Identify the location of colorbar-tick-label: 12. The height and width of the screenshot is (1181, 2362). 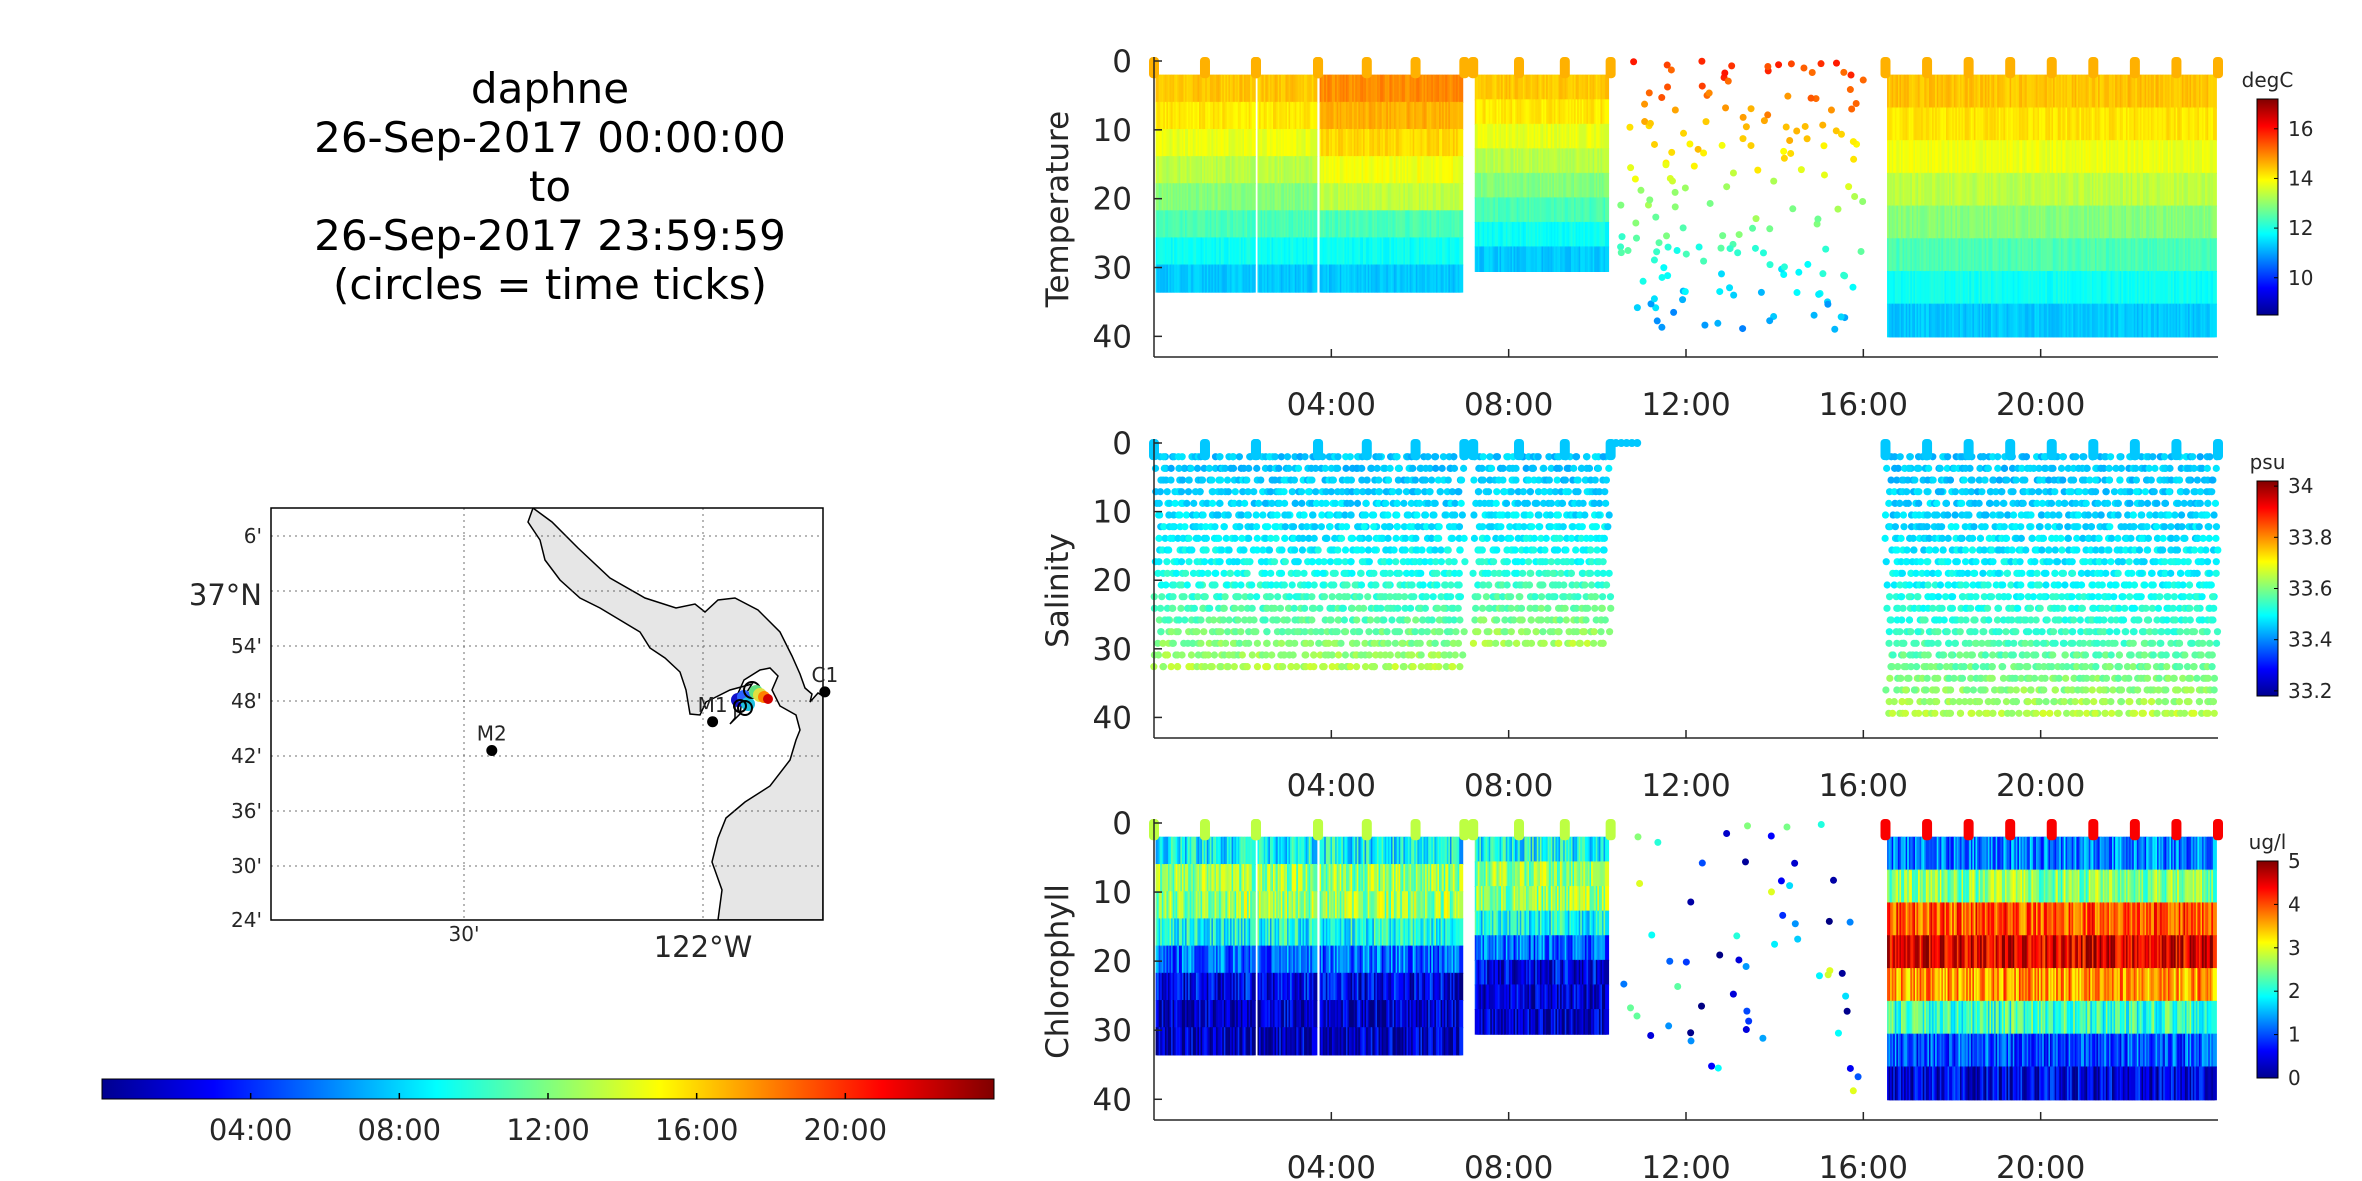
(2300, 228).